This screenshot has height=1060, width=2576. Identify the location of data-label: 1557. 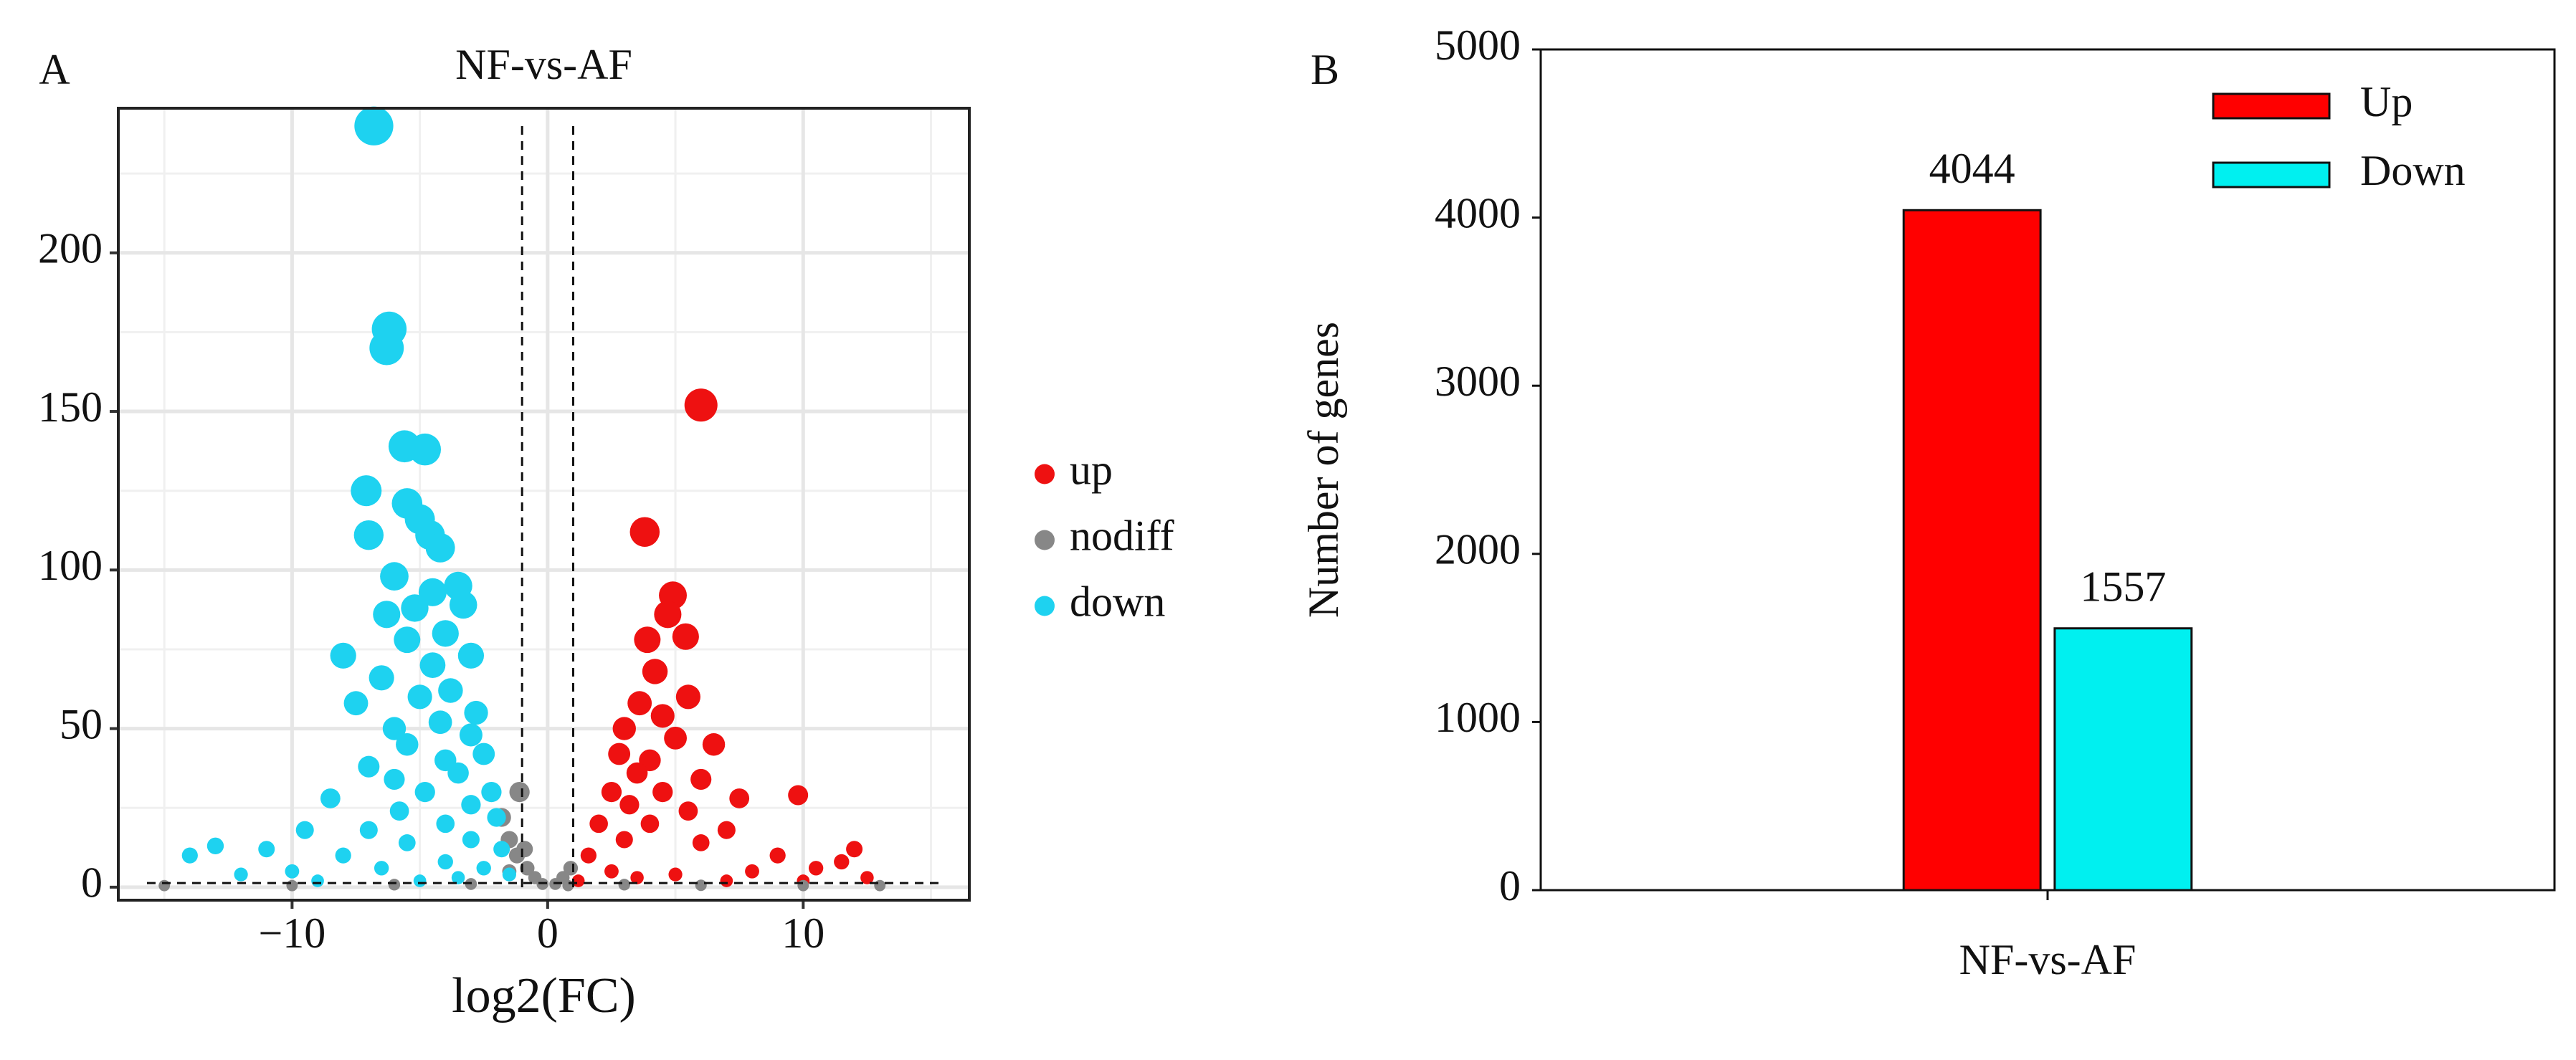
(2123, 587).